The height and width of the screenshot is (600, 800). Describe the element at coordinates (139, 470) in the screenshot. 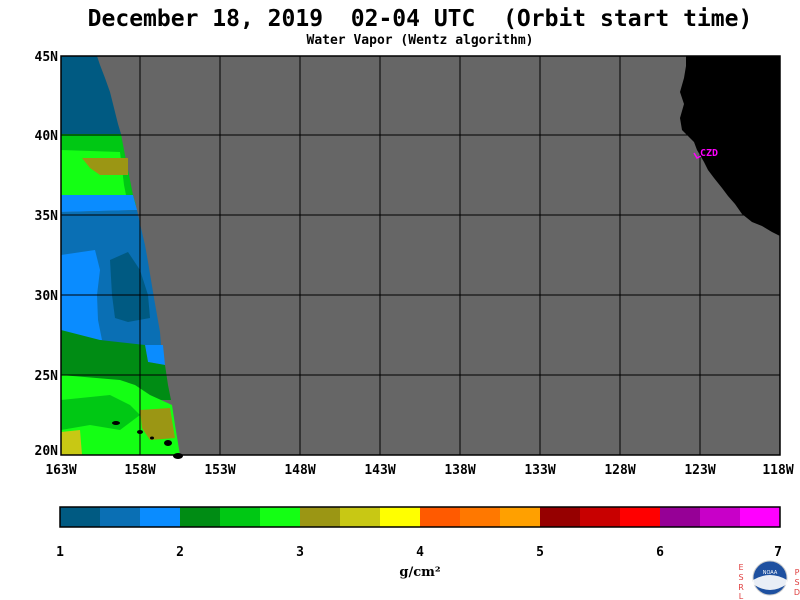

I see `lon-label: 158W` at that location.